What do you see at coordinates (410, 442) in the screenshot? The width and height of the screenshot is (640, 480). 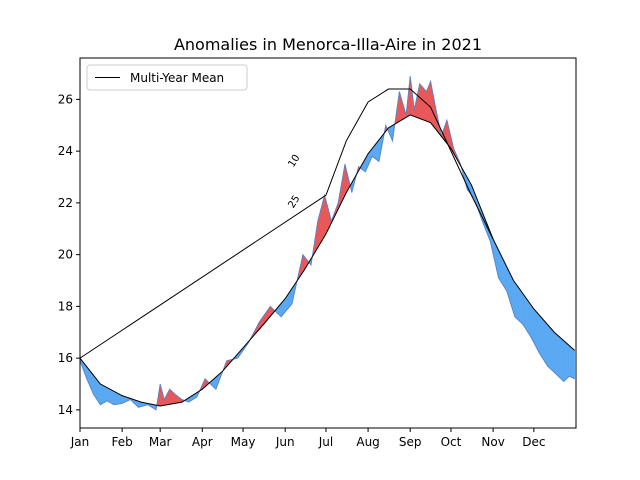 I see `x-tick-label: Sep` at bounding box center [410, 442].